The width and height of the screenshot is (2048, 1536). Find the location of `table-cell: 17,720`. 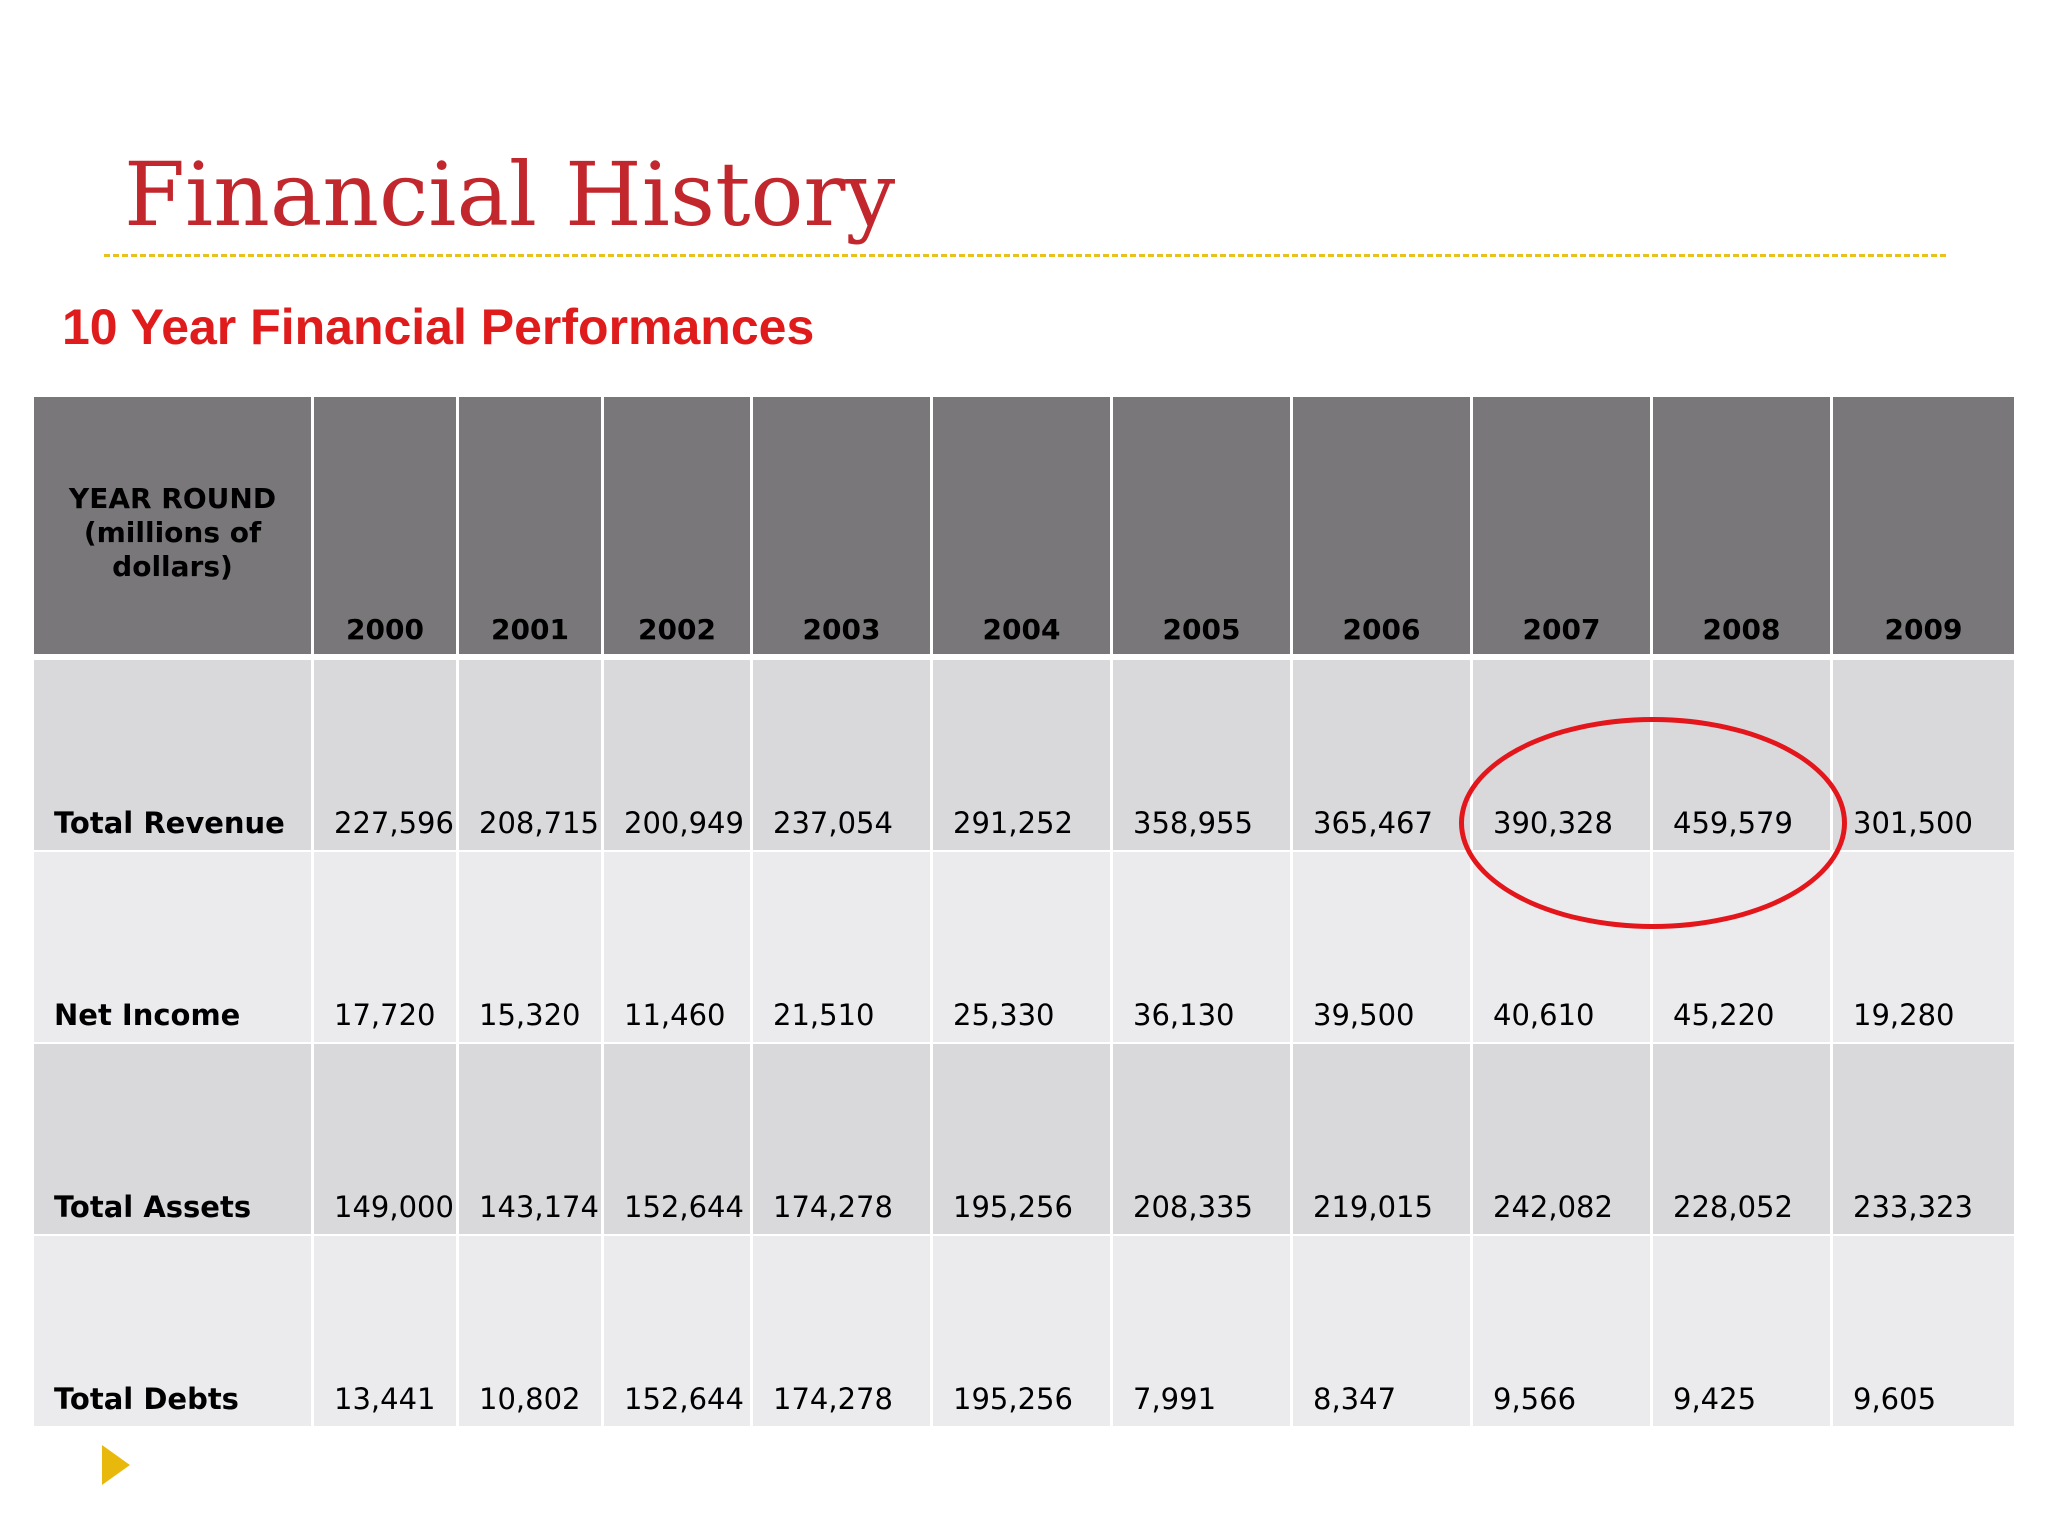

table-cell: 17,720 is located at coordinates (386, 948).